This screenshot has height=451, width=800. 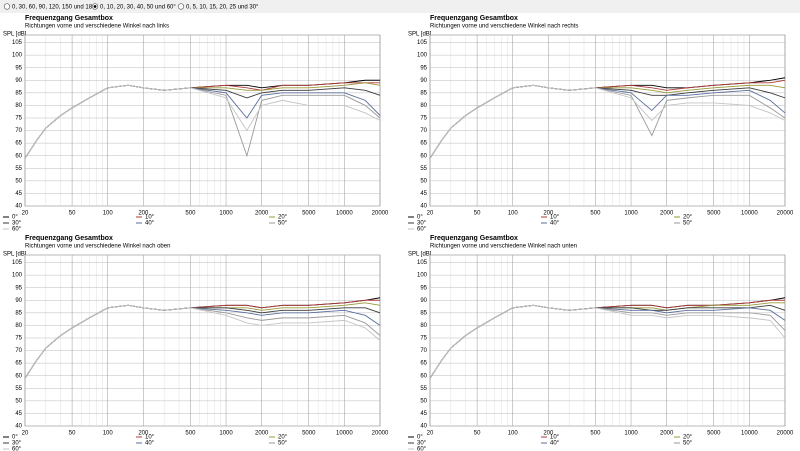 I want to click on radio-label: 0, 30, 60, 90, 120, 150 und 180°, so click(x=55, y=8).